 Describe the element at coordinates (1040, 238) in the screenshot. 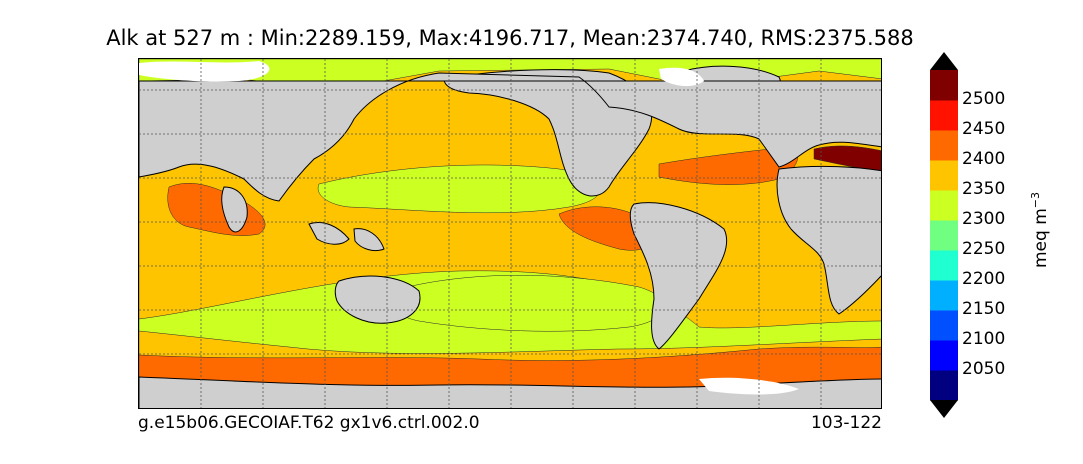

I see `unit-base: meq m` at that location.